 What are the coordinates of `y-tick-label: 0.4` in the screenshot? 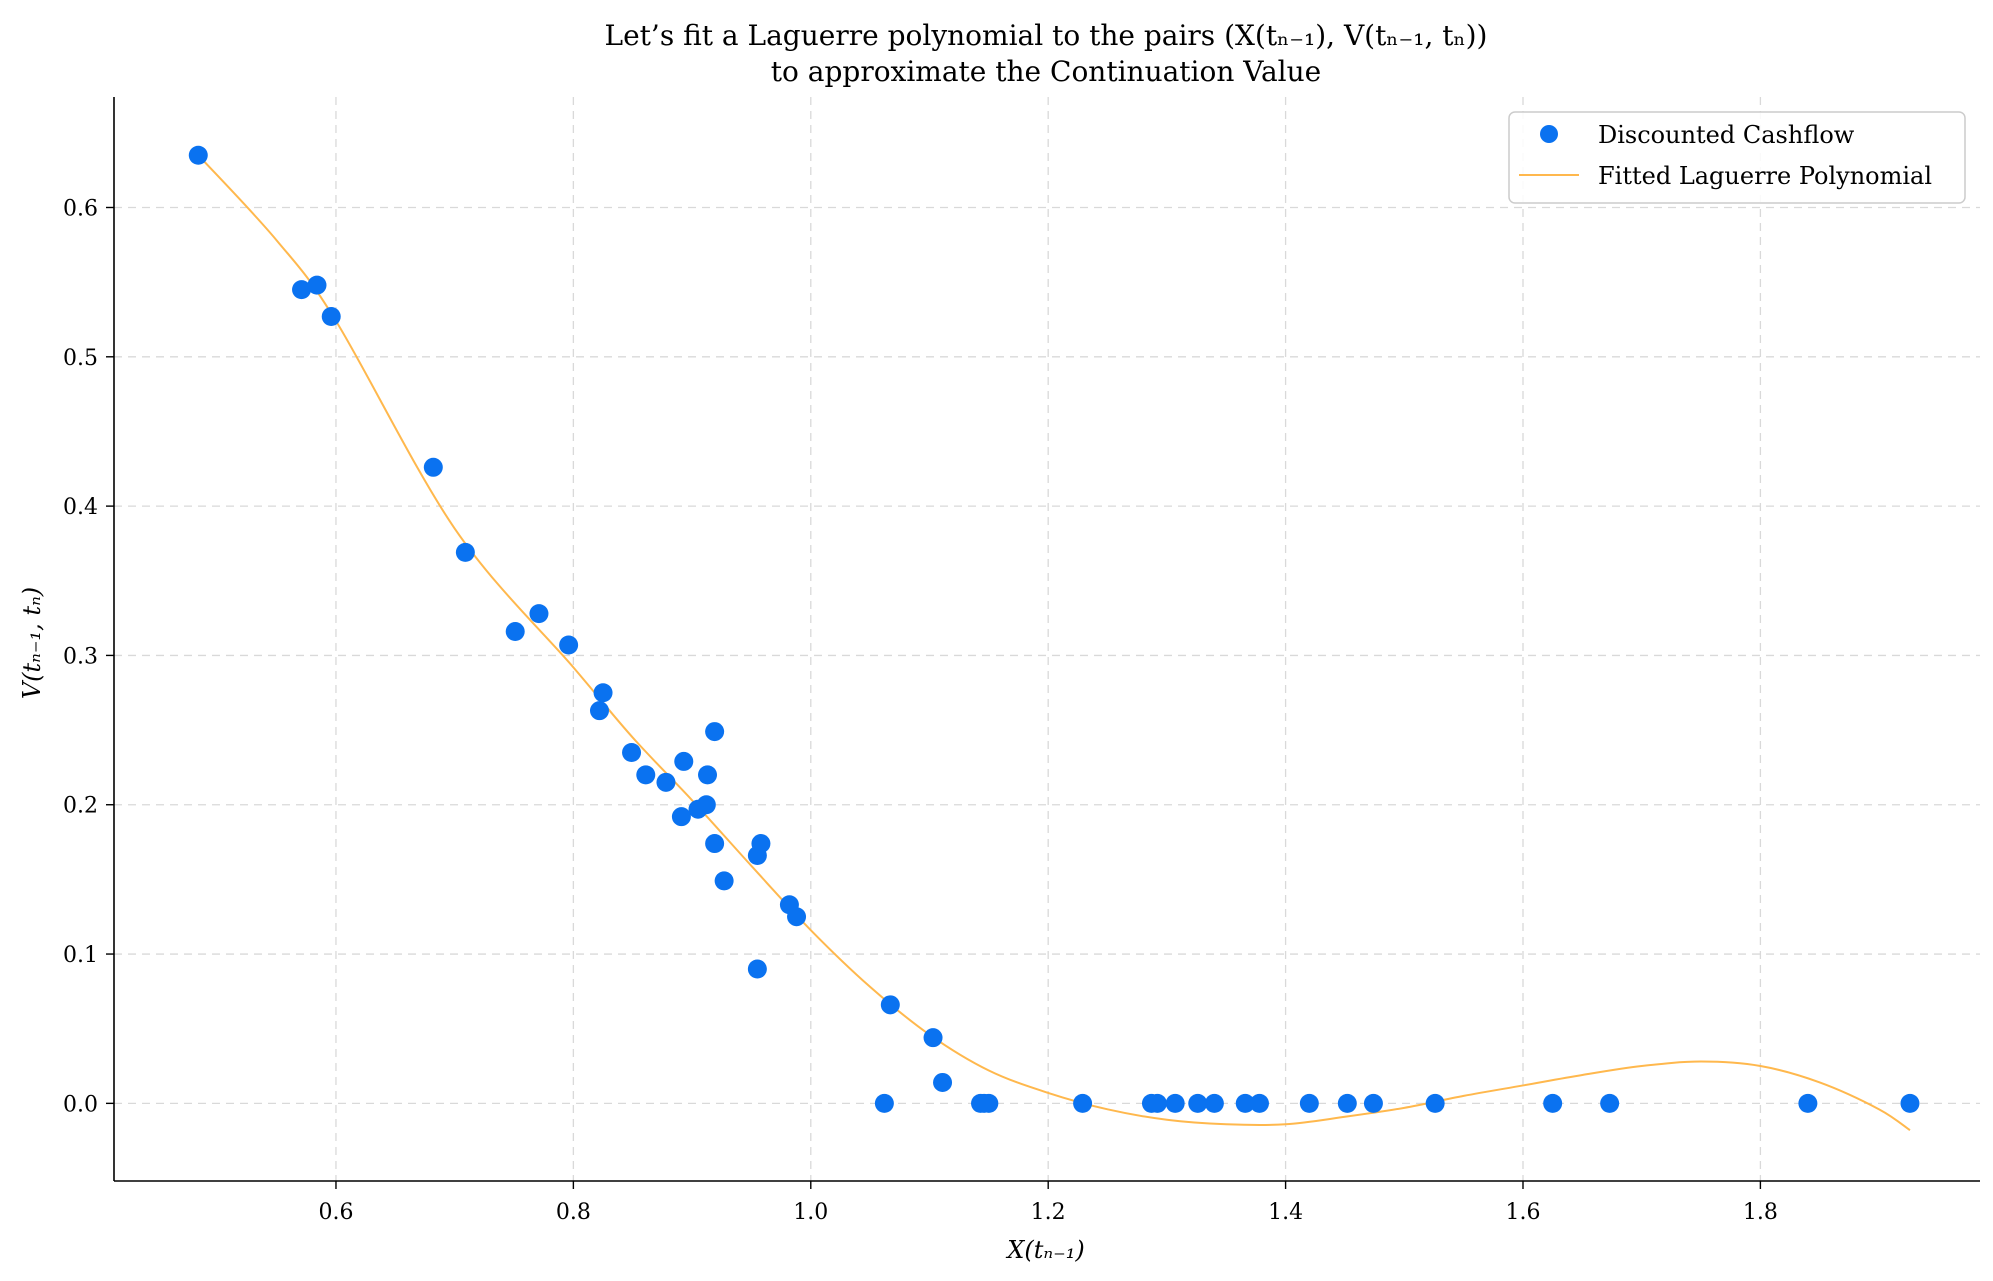 It's located at (80, 507).